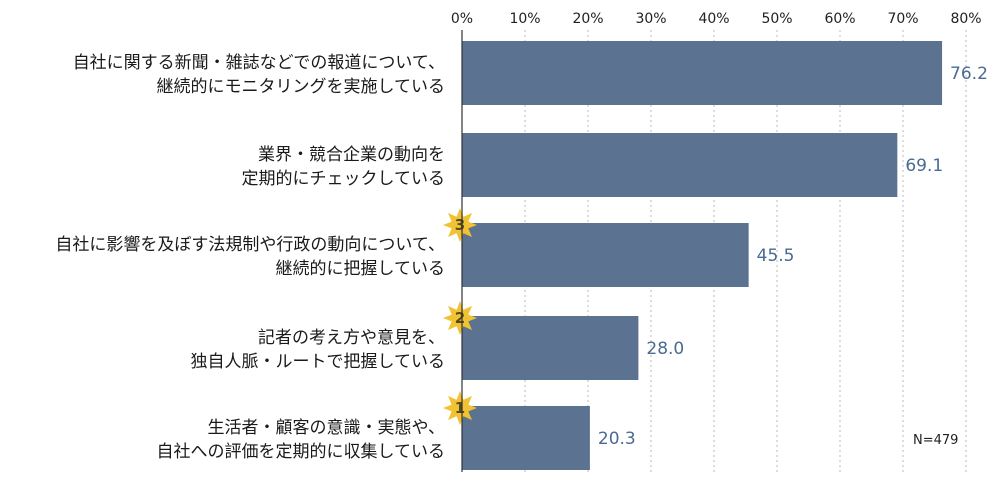 The width and height of the screenshot is (1000, 486). What do you see at coordinates (587, 19) in the screenshot?
I see `x-tick-label: 20%` at bounding box center [587, 19].